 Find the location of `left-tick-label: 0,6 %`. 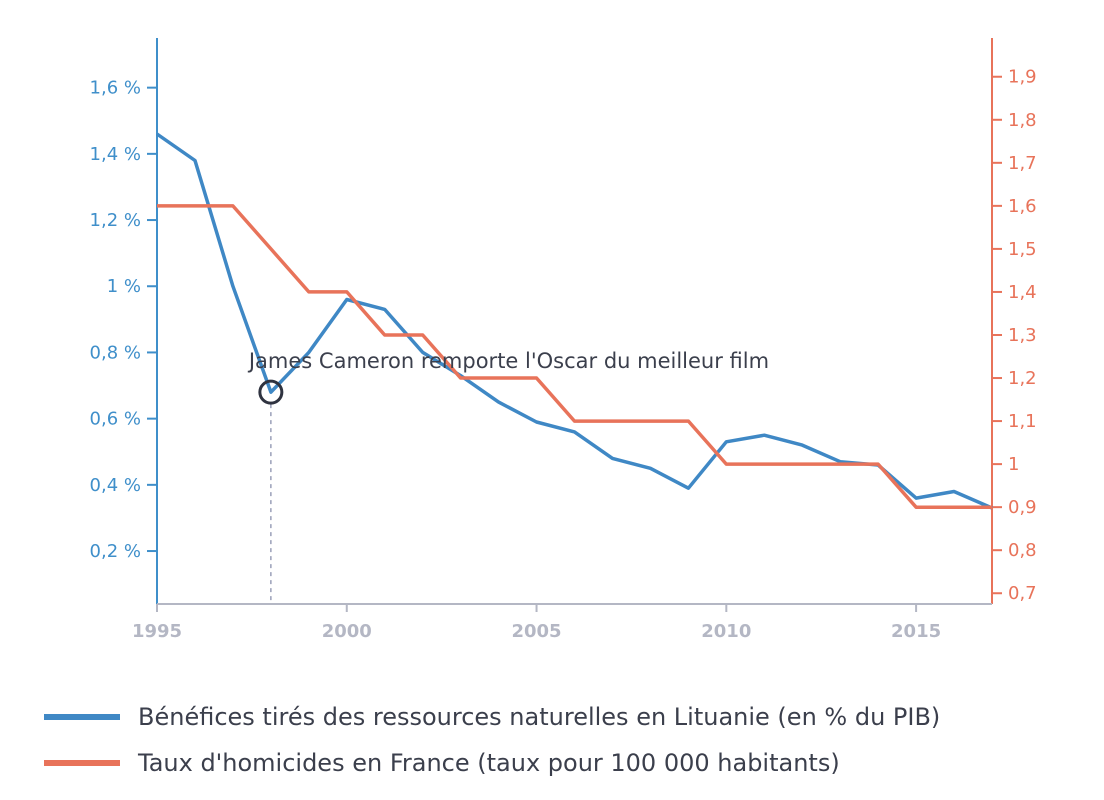

left-tick-label: 0,6 % is located at coordinates (115, 419).